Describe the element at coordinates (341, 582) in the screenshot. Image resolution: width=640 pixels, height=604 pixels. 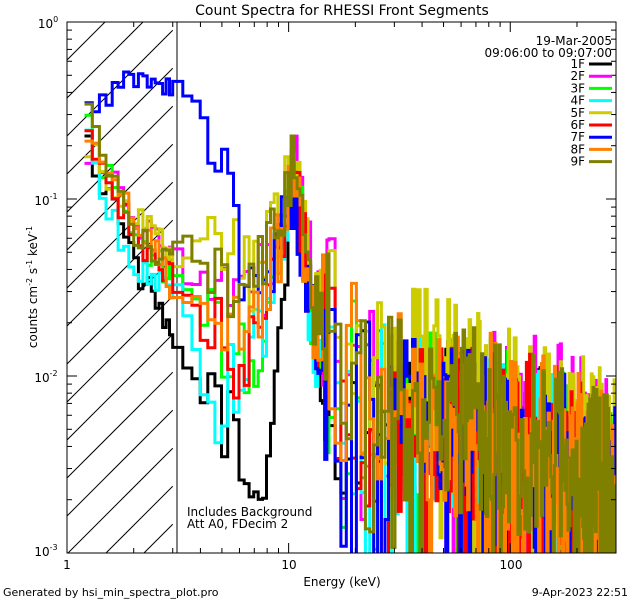
I see `x-axis-label: Energy (keV)` at that location.